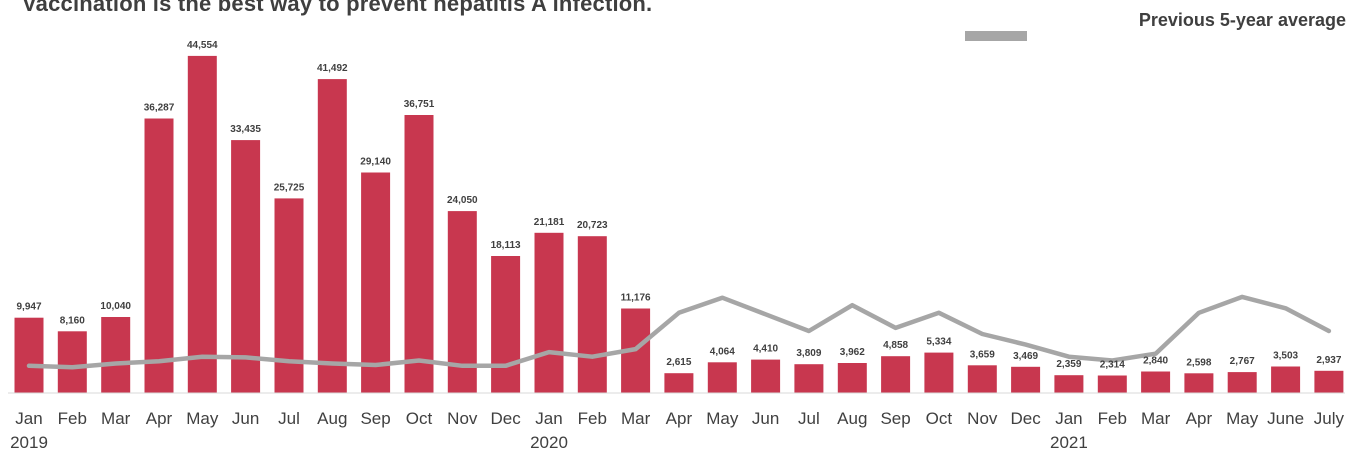 The width and height of the screenshot is (1358, 453). Describe the element at coordinates (809, 418) in the screenshot. I see `x-tick-label-18: Jul` at that location.